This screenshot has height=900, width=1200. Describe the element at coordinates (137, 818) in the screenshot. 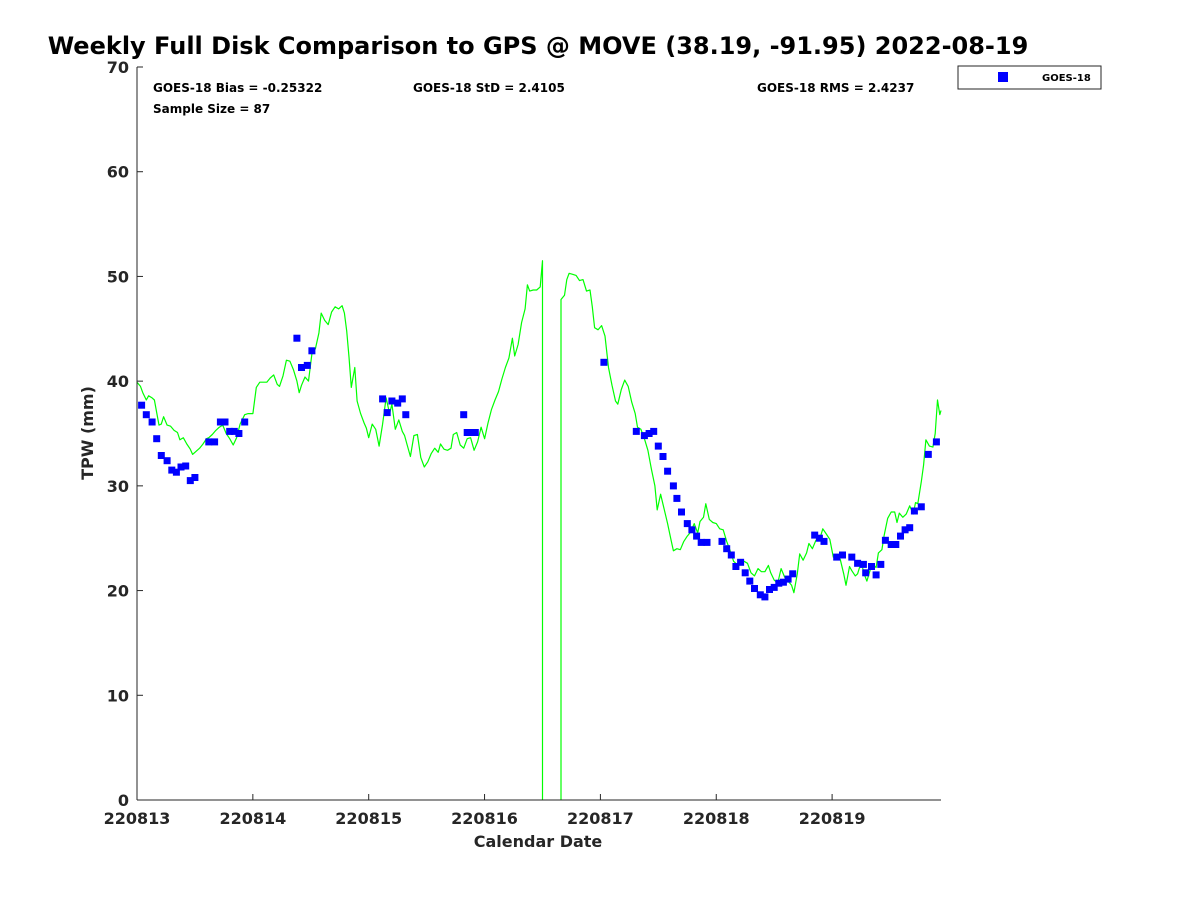

I see `x-tick-label: 220813` at that location.